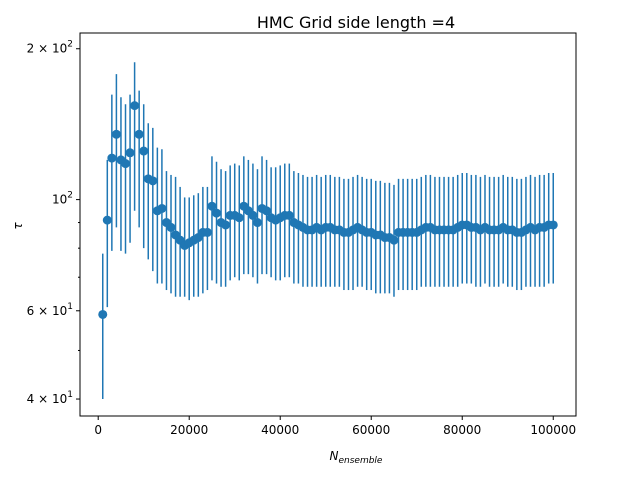 This screenshot has width=640, height=480. Describe the element at coordinates (50, 48) in the screenshot. I see `y-tick-label: 2 × 10²` at that location.